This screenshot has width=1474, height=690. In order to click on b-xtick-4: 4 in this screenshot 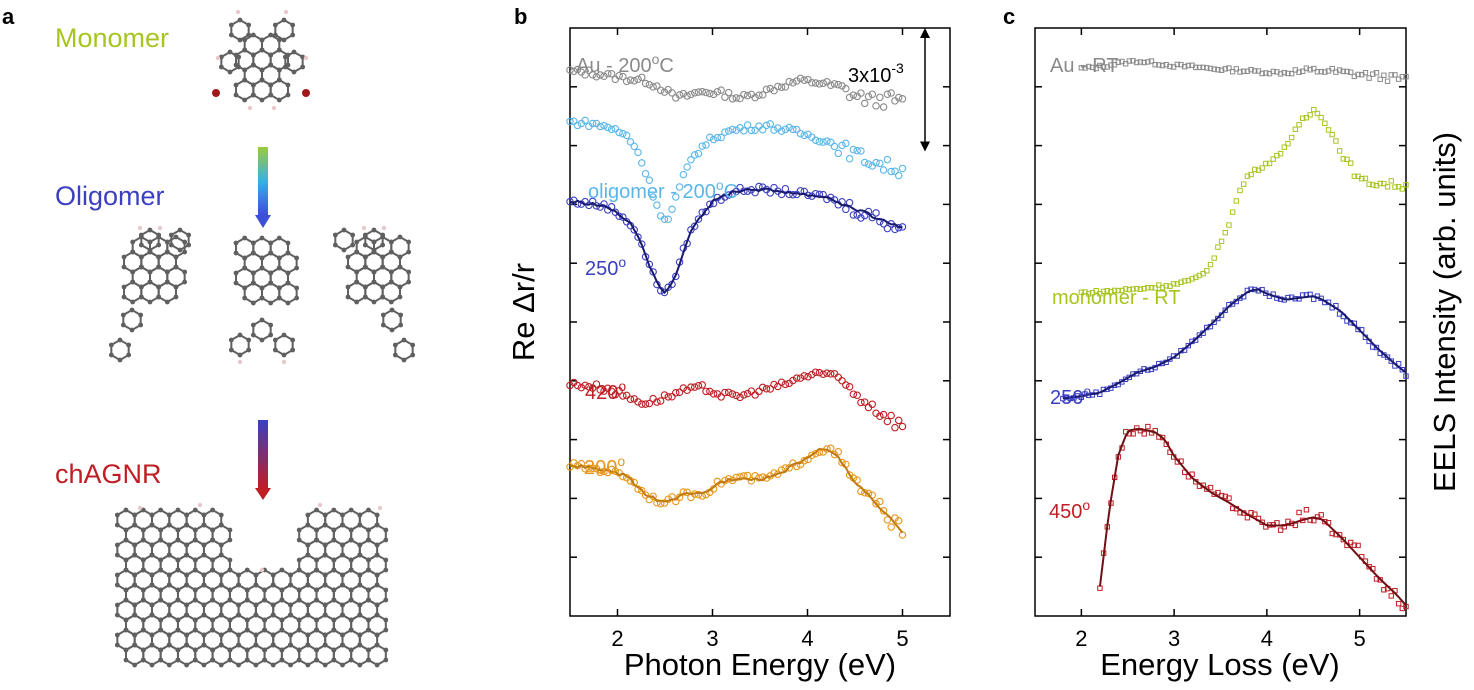, I will do `click(807, 638)`.